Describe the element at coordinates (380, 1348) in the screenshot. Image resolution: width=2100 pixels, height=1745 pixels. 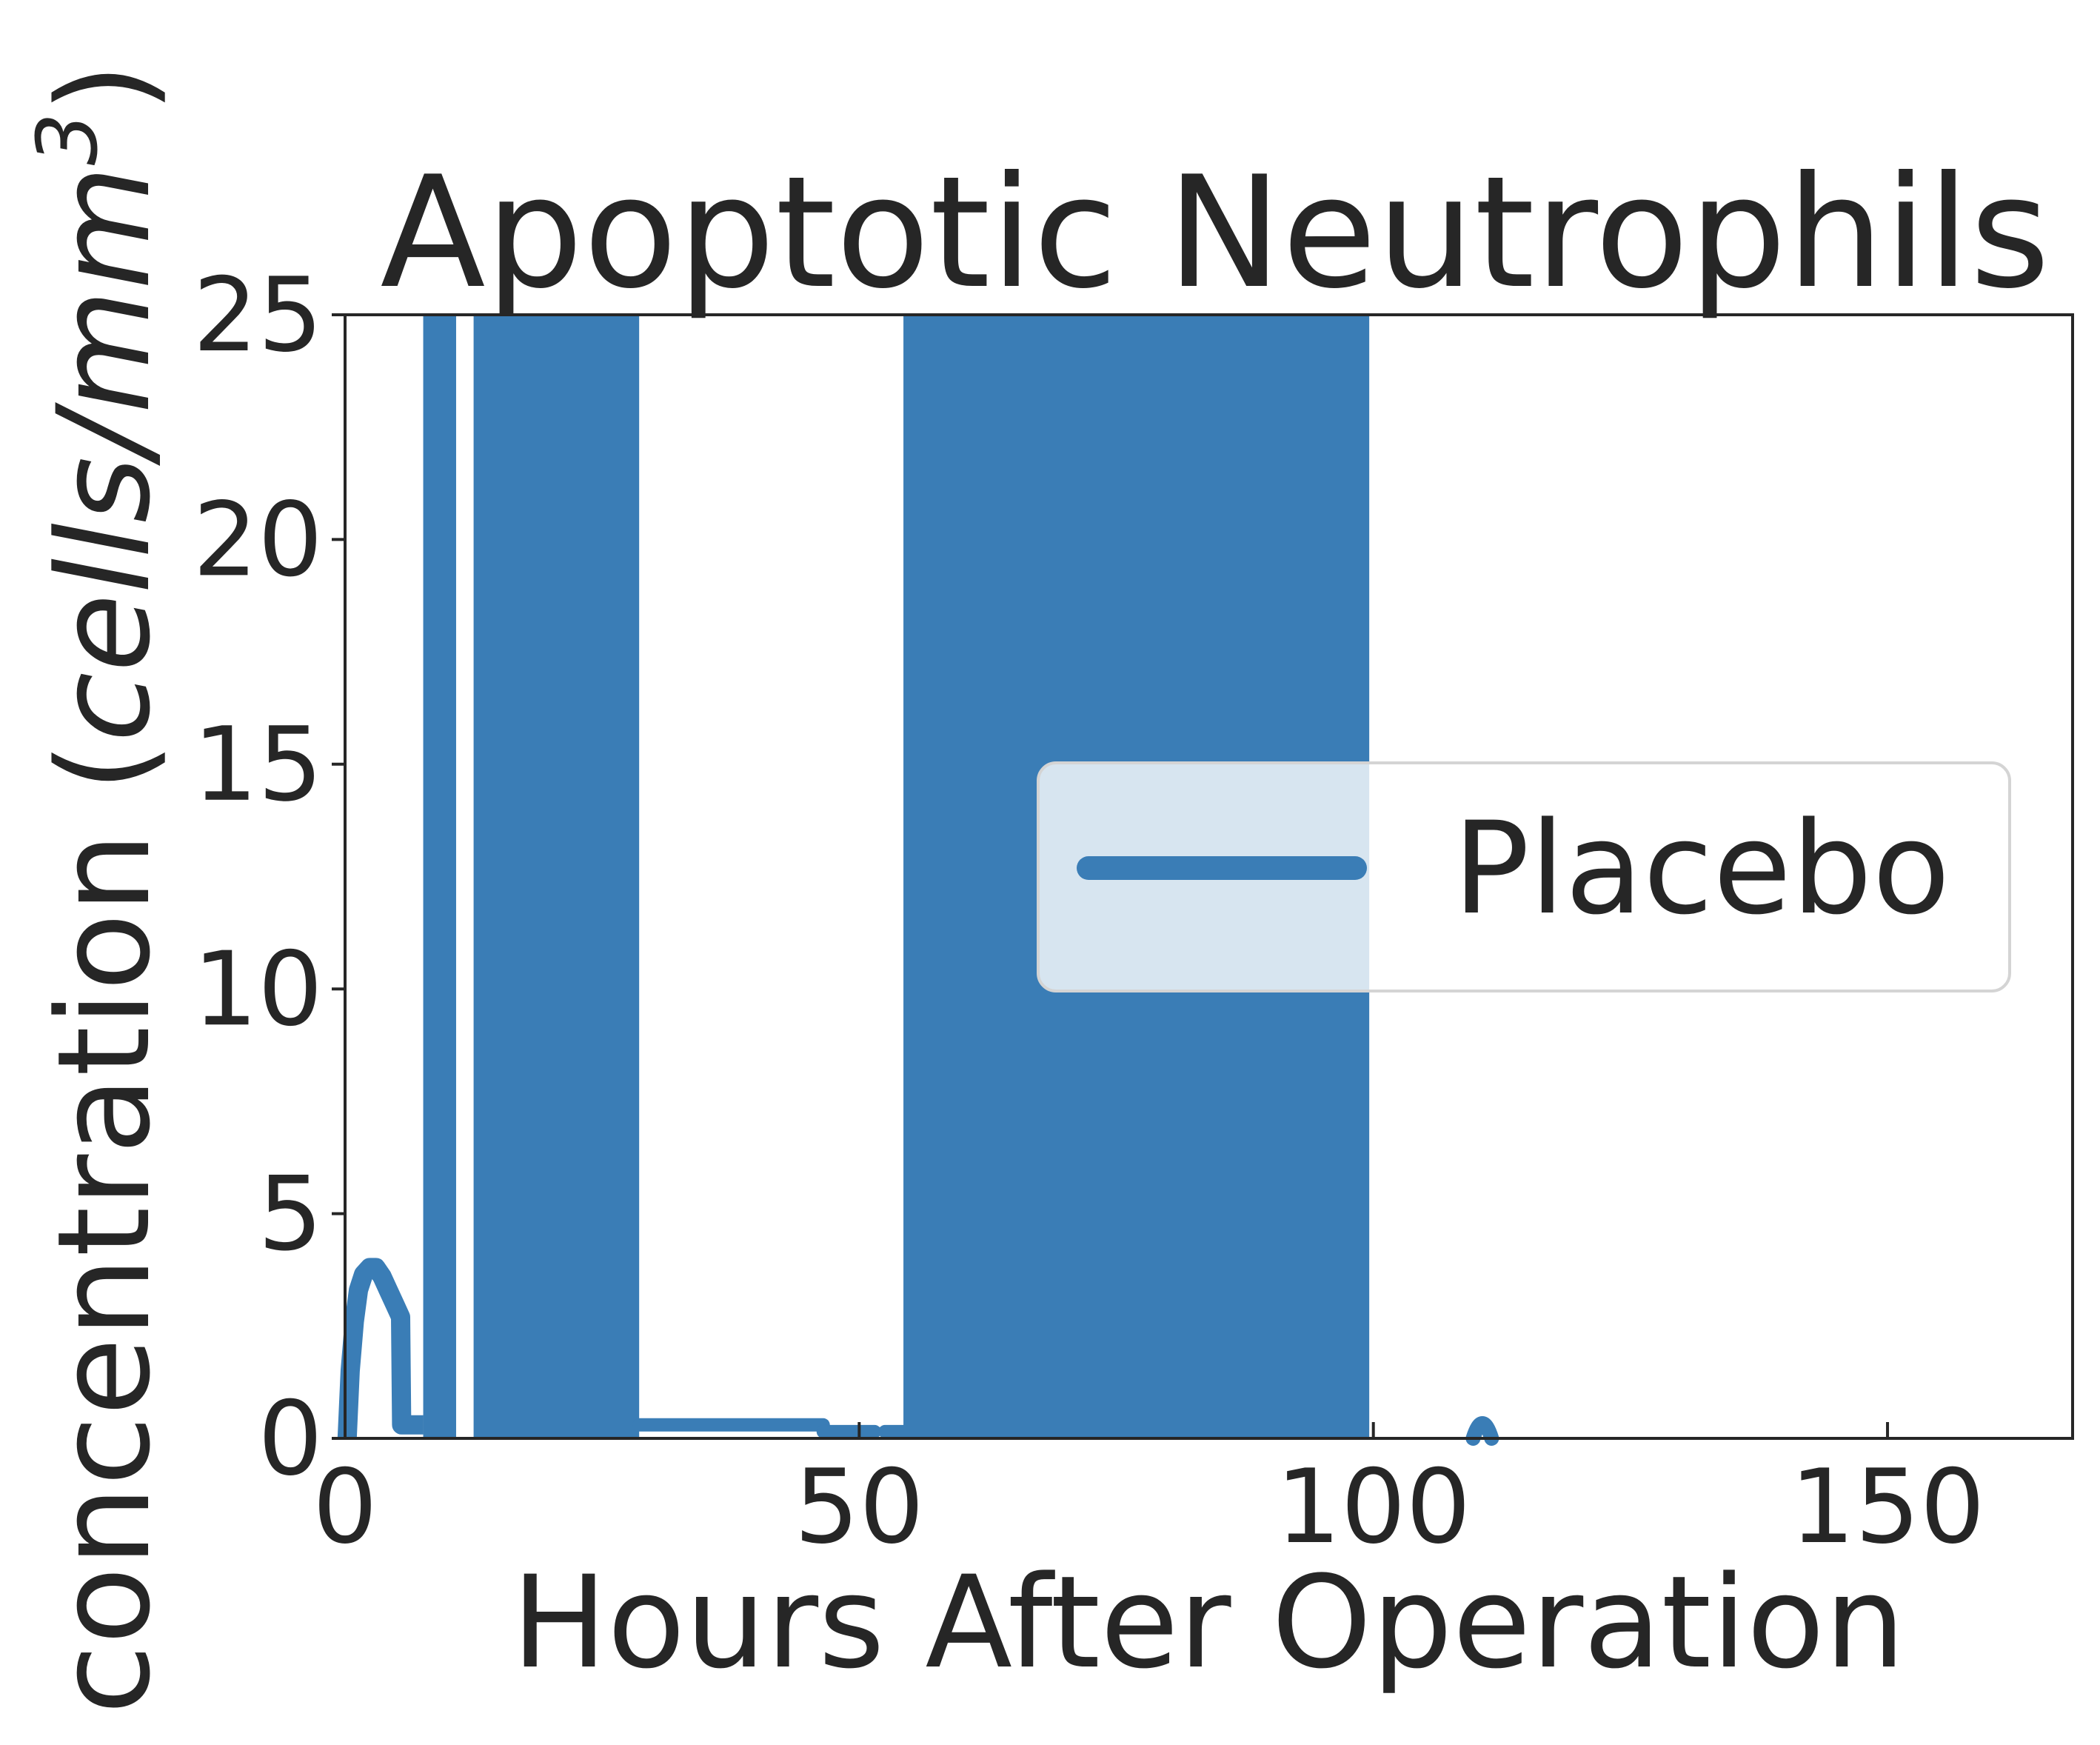
I see `series-line-placebo` at that location.